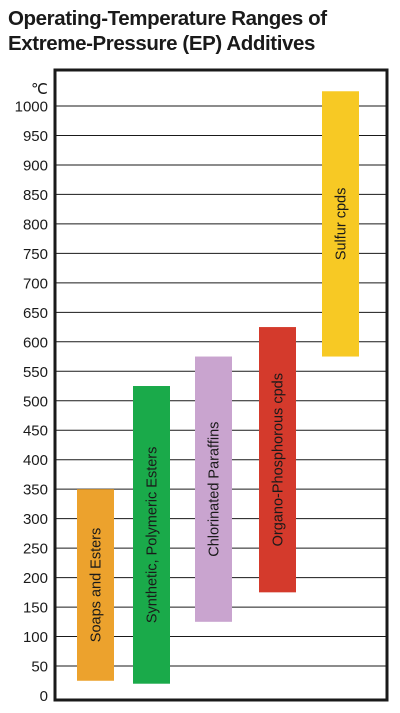 This screenshot has width=400, height=713. What do you see at coordinates (39, 89) in the screenshot?
I see `y-axis-unit-label: ℃` at bounding box center [39, 89].